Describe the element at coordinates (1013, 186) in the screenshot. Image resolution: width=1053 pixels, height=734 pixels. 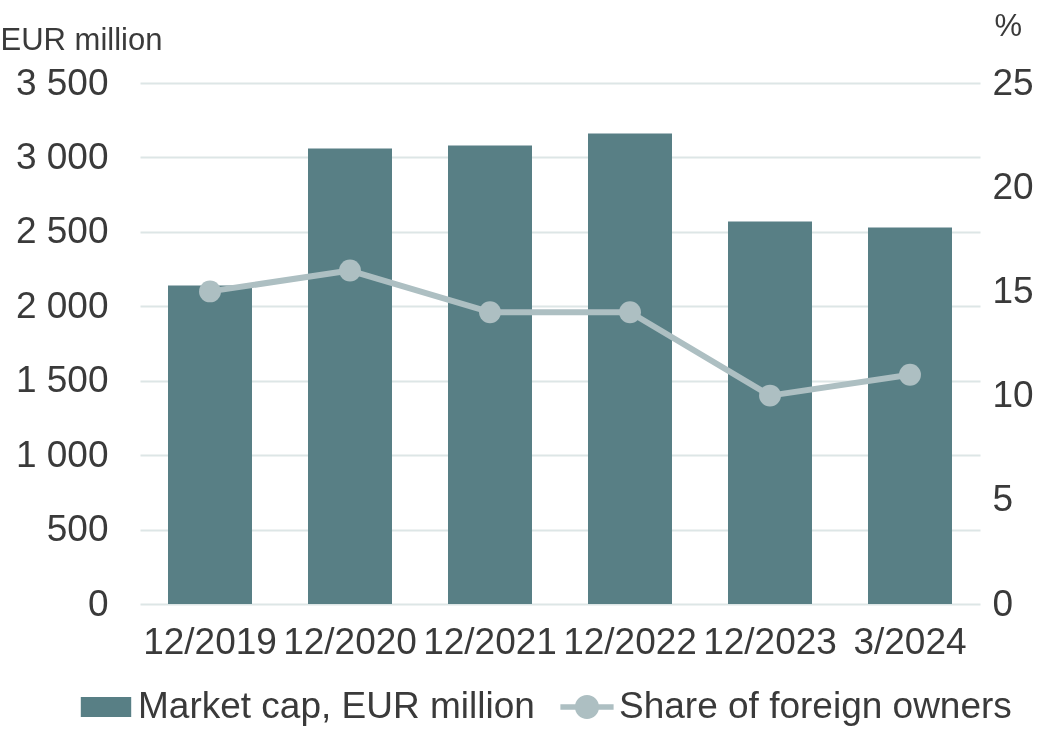
I see `y2-tick-label: 20` at that location.